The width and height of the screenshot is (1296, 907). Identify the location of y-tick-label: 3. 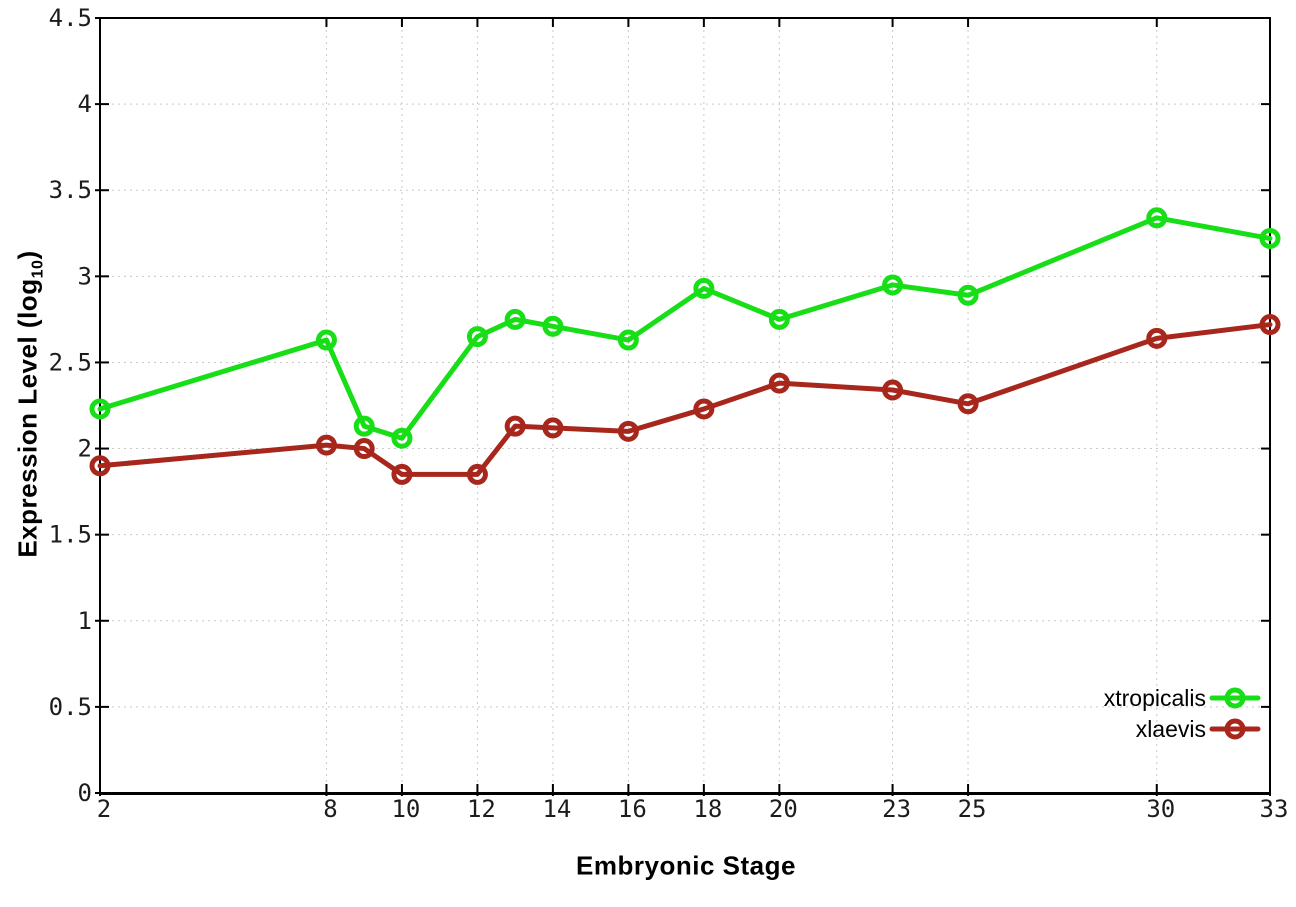
(85, 276).